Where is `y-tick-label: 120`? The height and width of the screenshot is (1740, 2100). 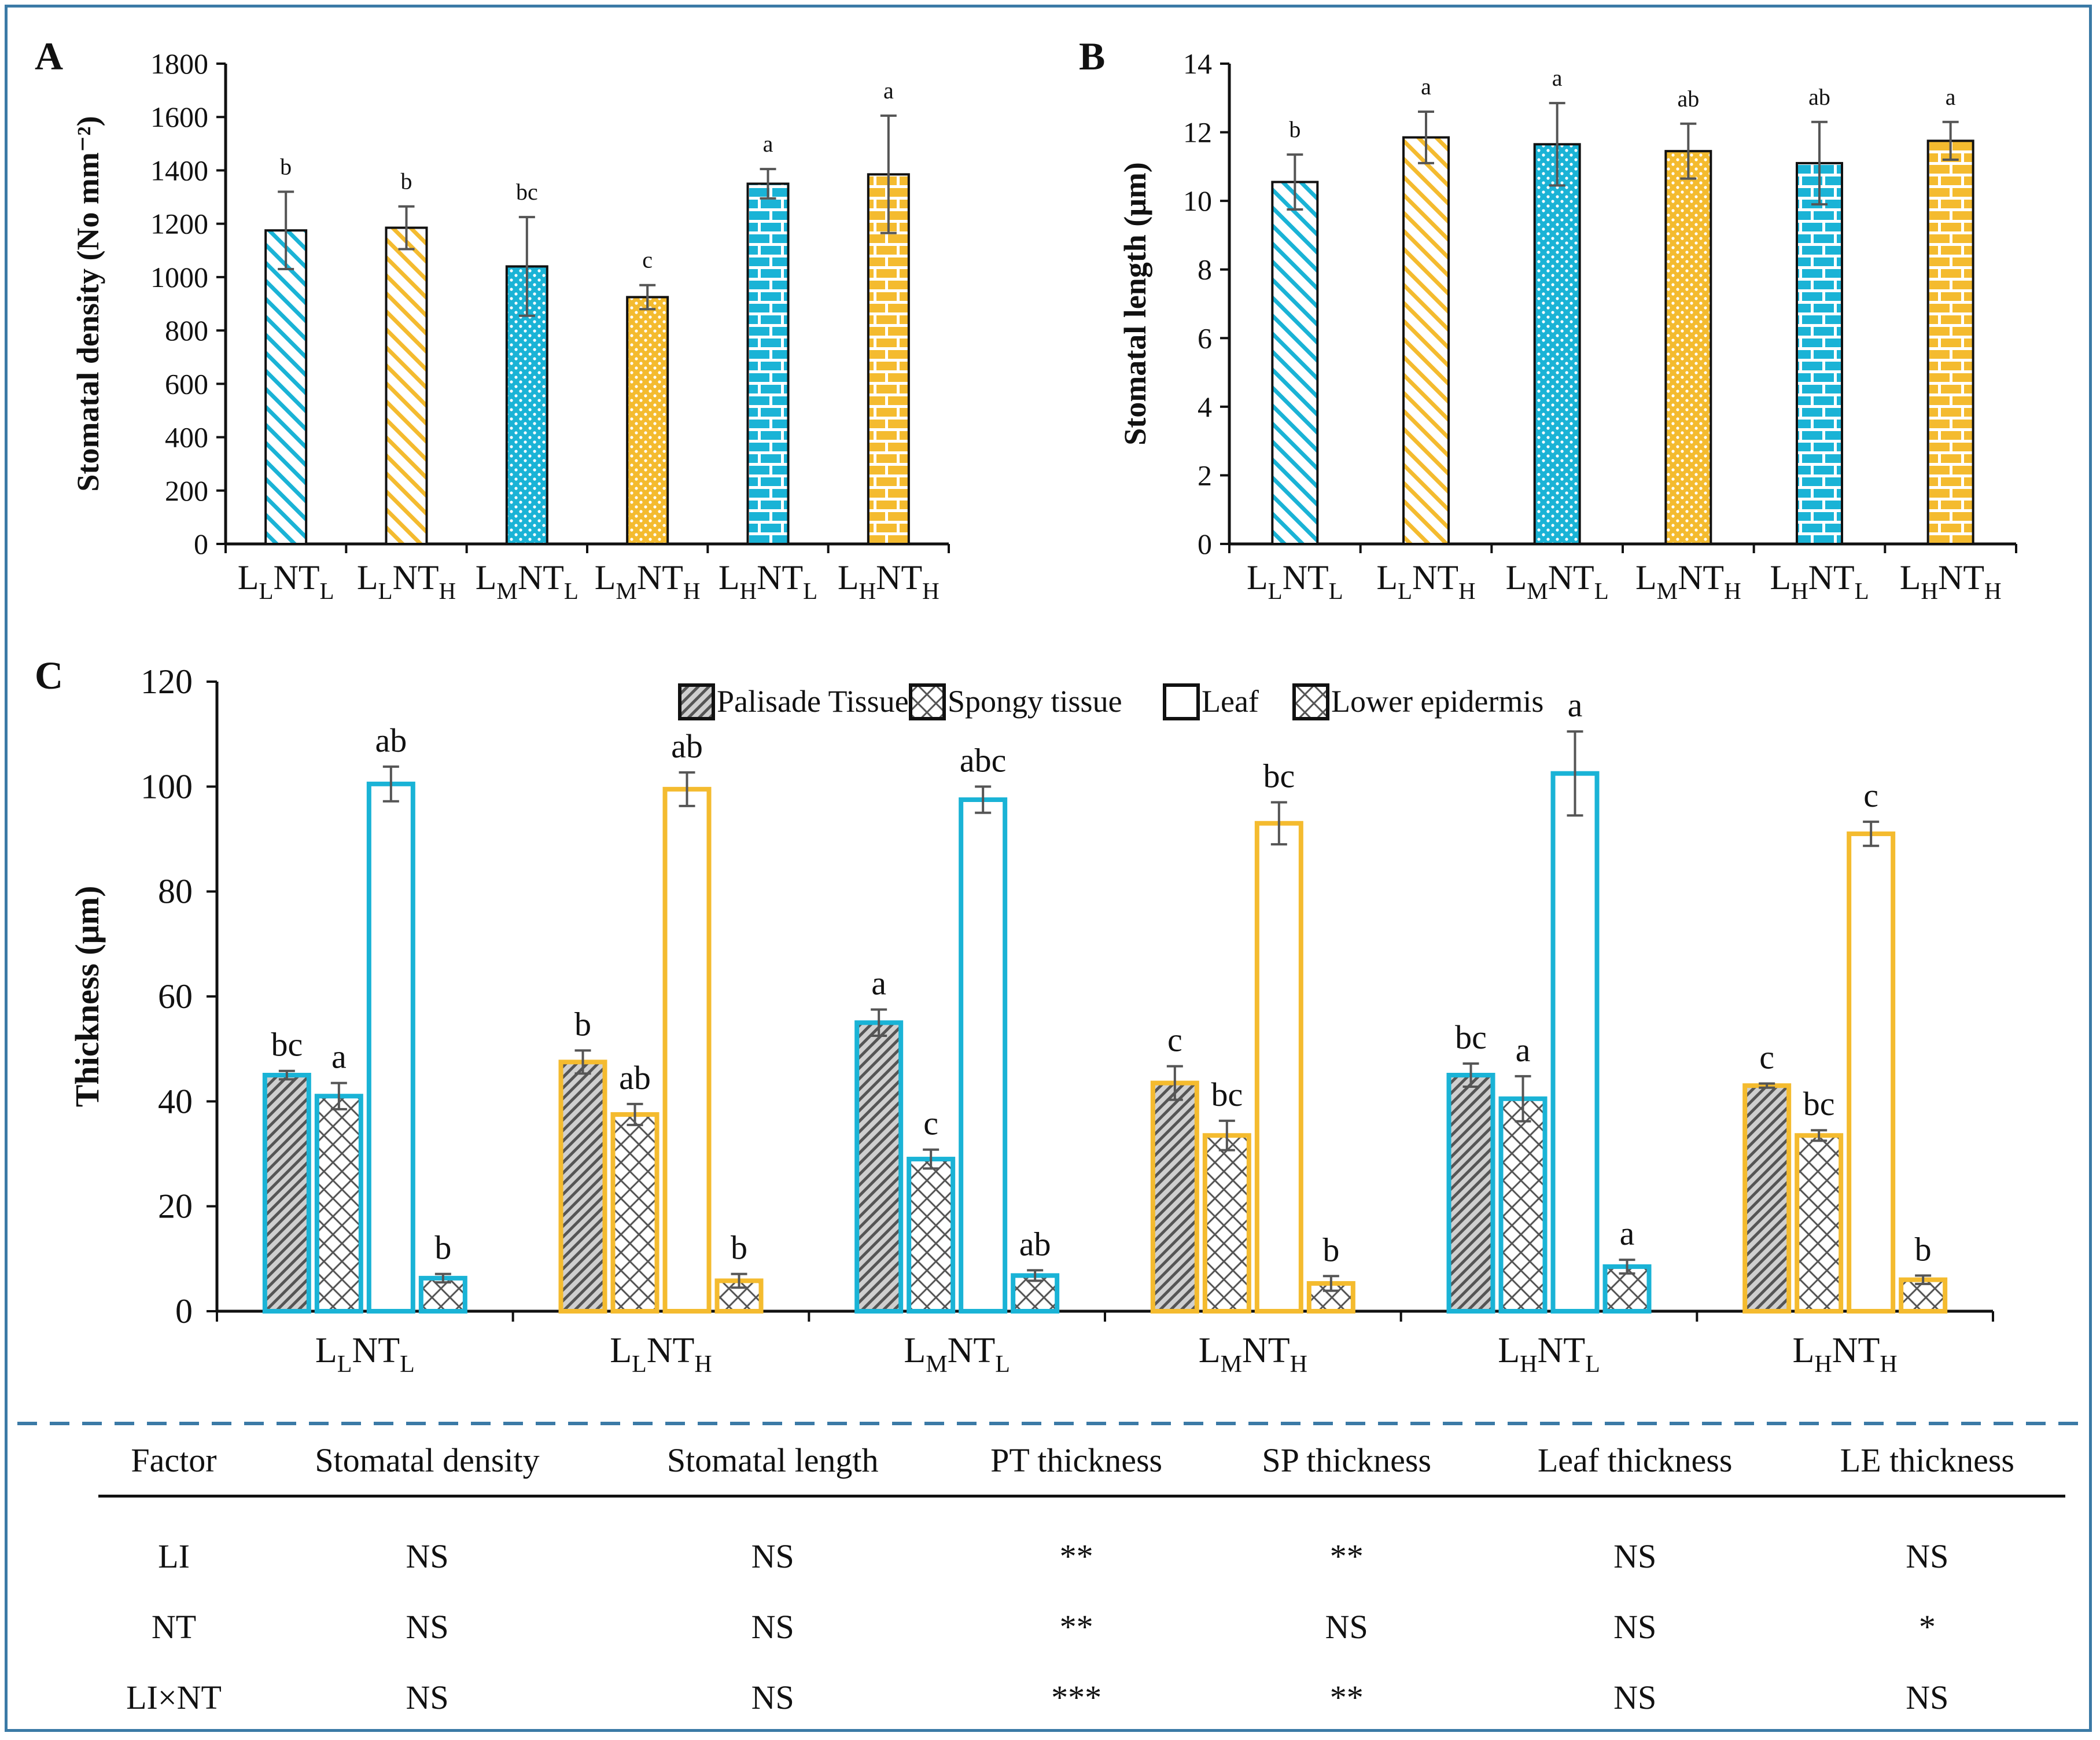 y-tick-label: 120 is located at coordinates (167, 682).